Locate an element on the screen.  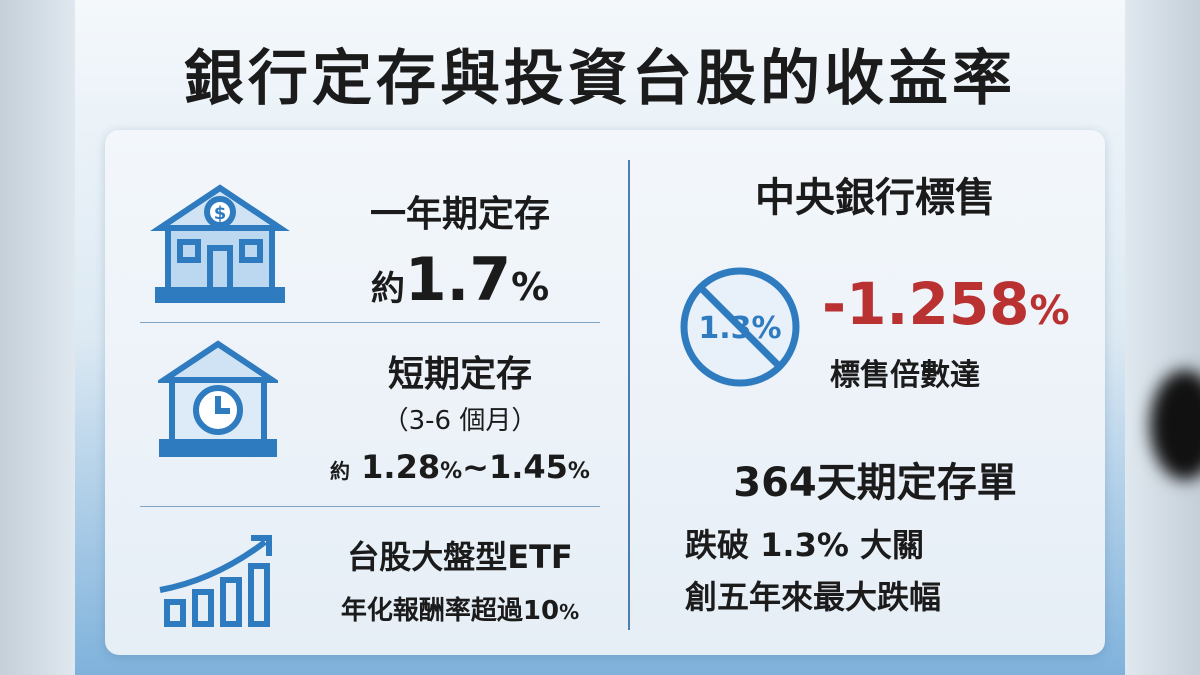
item-value: 約1.7% is located at coordinates (460, 280).